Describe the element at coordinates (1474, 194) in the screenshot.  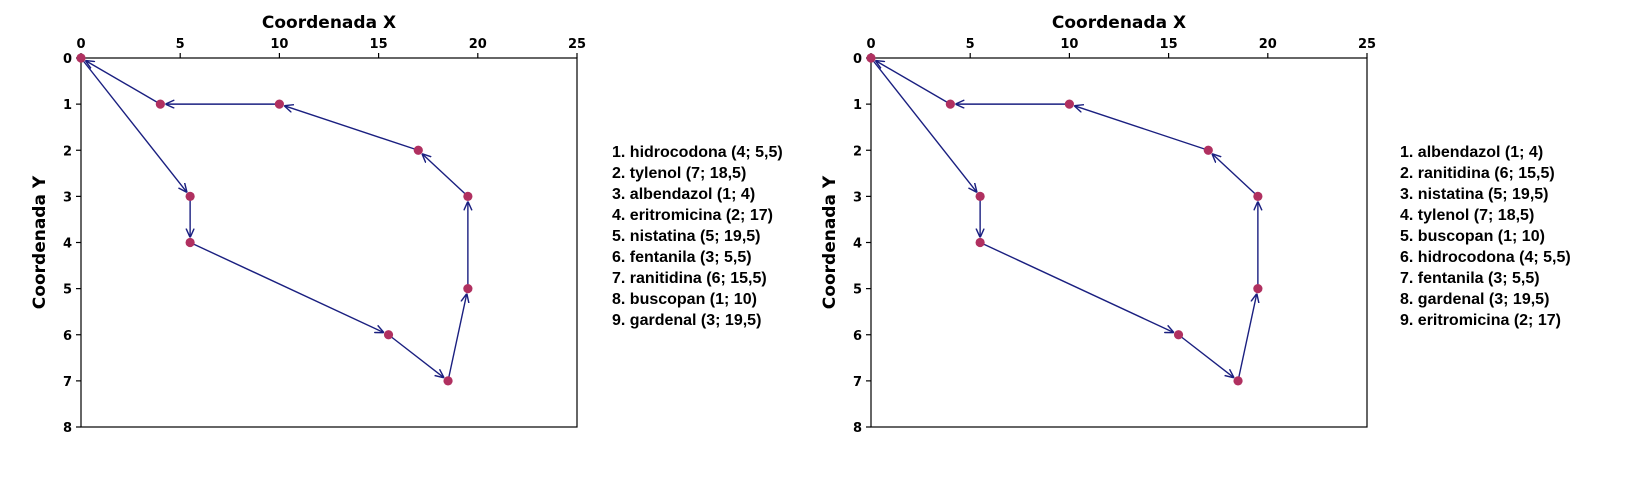
I see `legend-entry: 3. nistatina (5; 19,5)` at that location.